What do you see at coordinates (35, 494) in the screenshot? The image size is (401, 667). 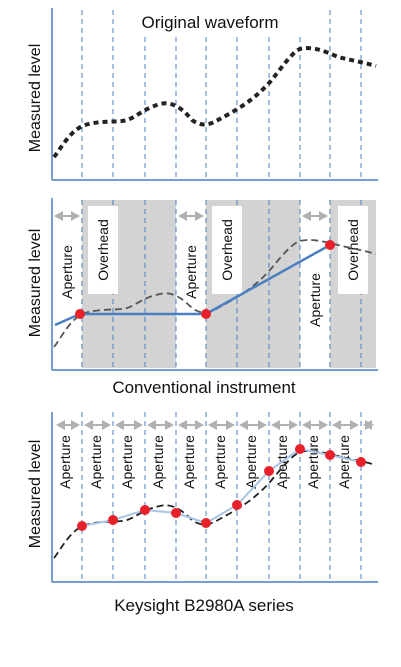 I see `panel3-y-label: Measured level` at bounding box center [35, 494].